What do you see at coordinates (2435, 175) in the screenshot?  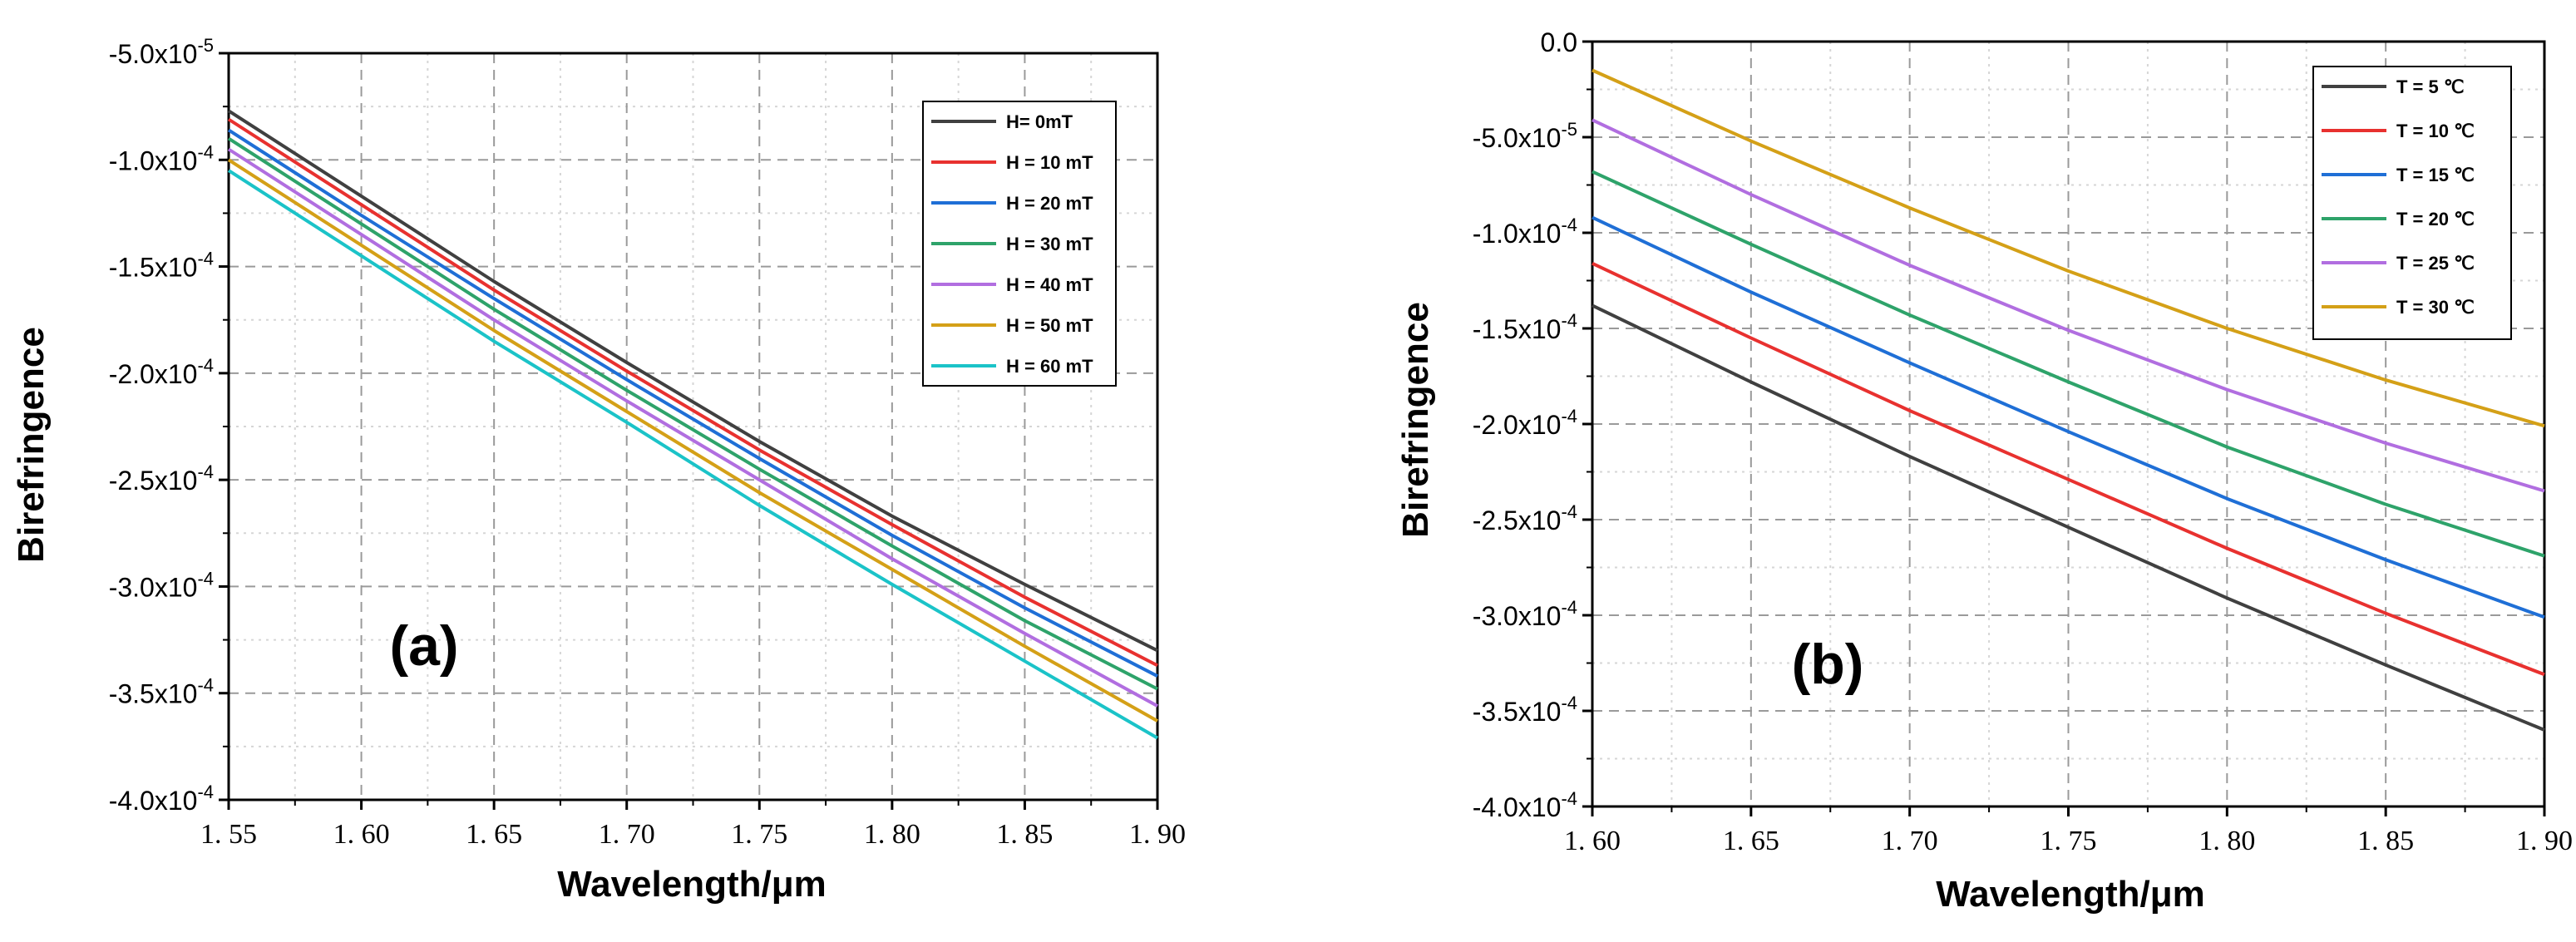 I see `legend-label-3: T = 15 ℃` at bounding box center [2435, 175].